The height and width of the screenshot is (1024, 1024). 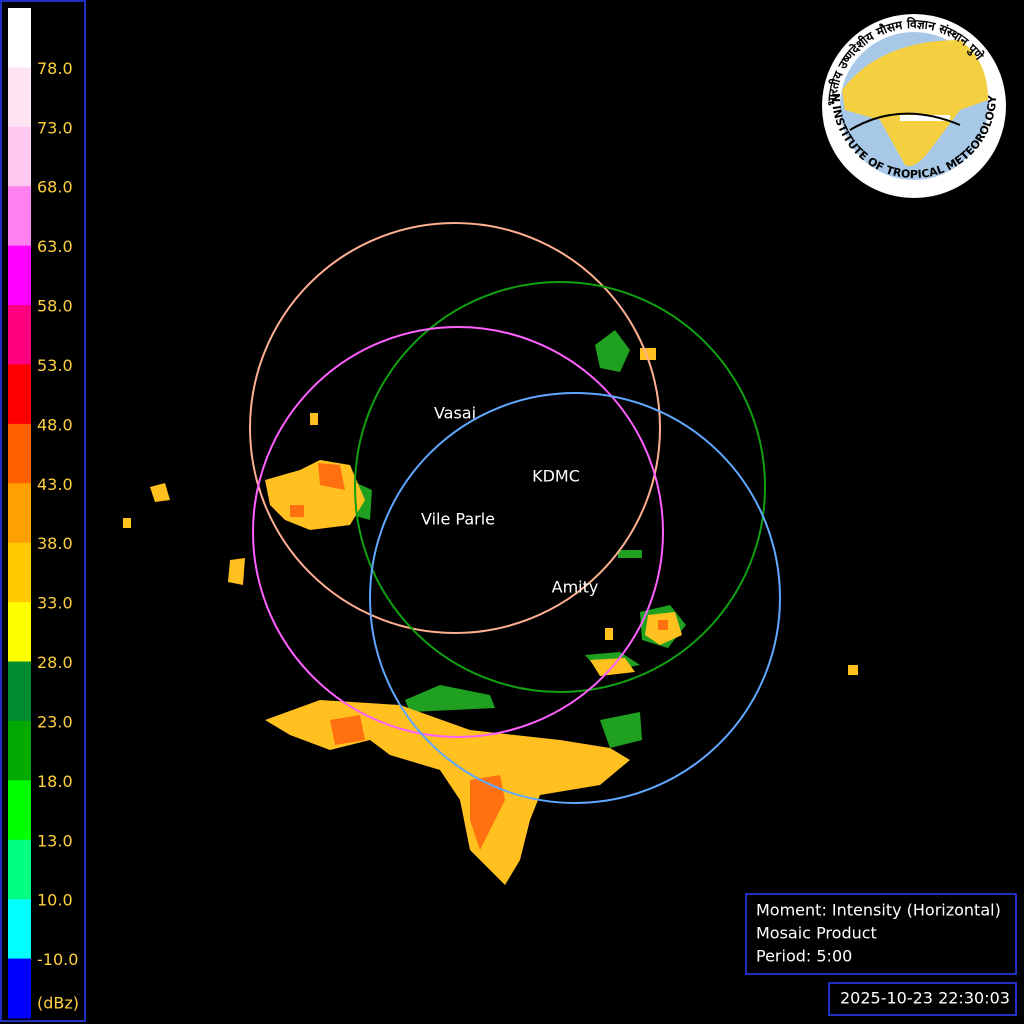 I want to click on legend-label: 23.0, so click(x=55, y=721).